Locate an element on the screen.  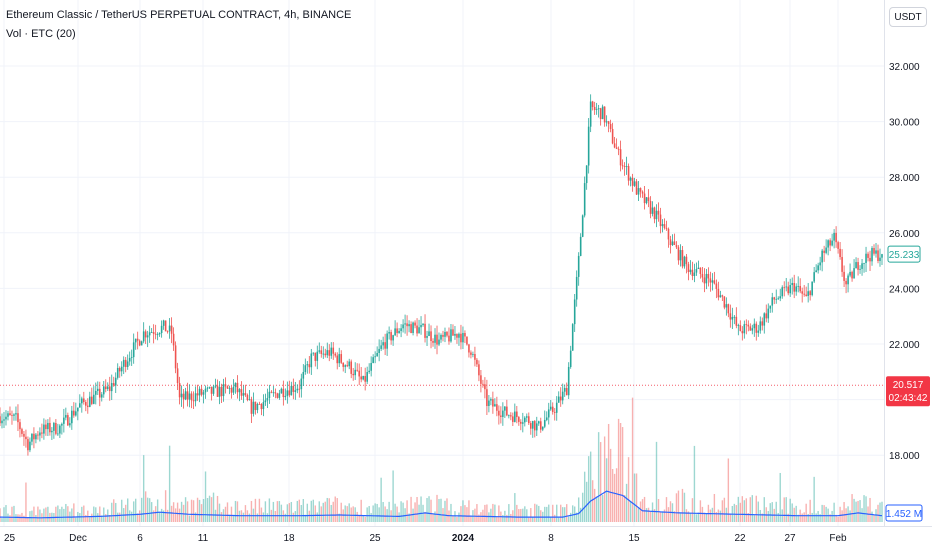
x-tick-label: 25 is located at coordinates (10, 538).